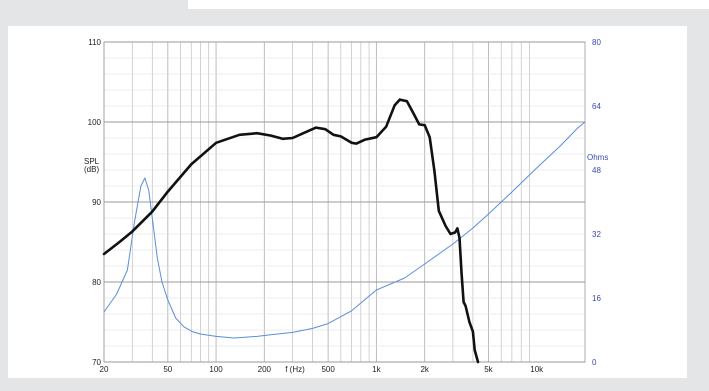 This screenshot has width=709, height=391. Describe the element at coordinates (537, 369) in the screenshot. I see `x-tick-label: 10k` at that location.